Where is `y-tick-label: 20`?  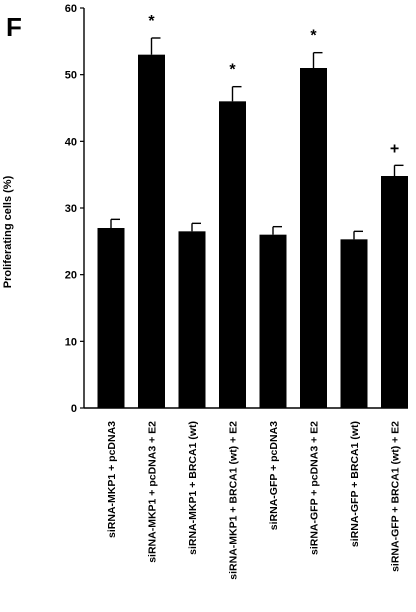
y-tick-label: 20 is located at coordinates (71, 276).